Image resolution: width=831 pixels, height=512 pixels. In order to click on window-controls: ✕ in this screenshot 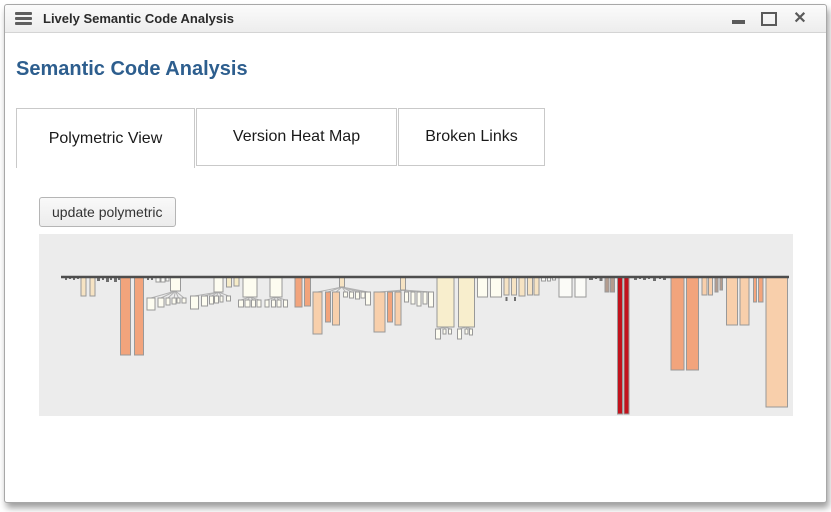, I will do `click(769, 18)`.